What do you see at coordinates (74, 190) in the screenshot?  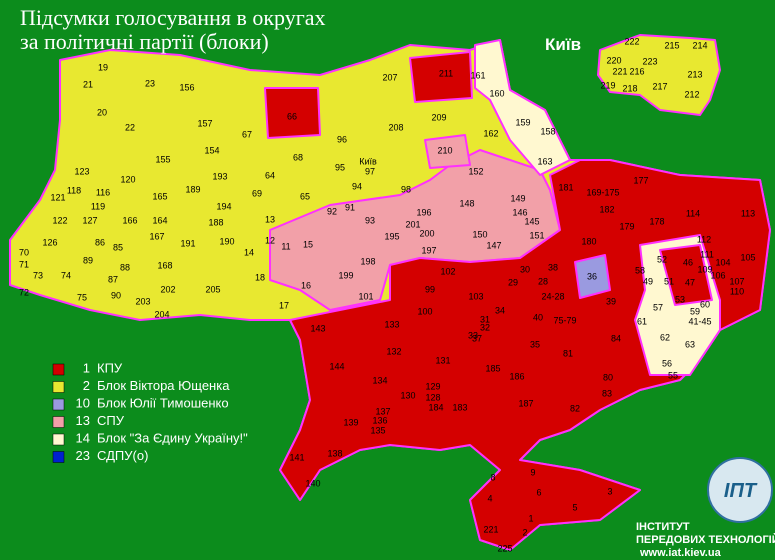 I see `district-label: 118` at bounding box center [74, 190].